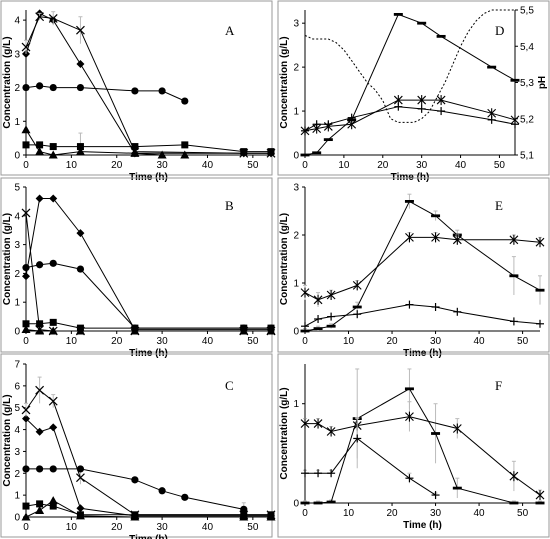 The width and height of the screenshot is (550, 539). I want to click on panel-letter: F, so click(498, 385).